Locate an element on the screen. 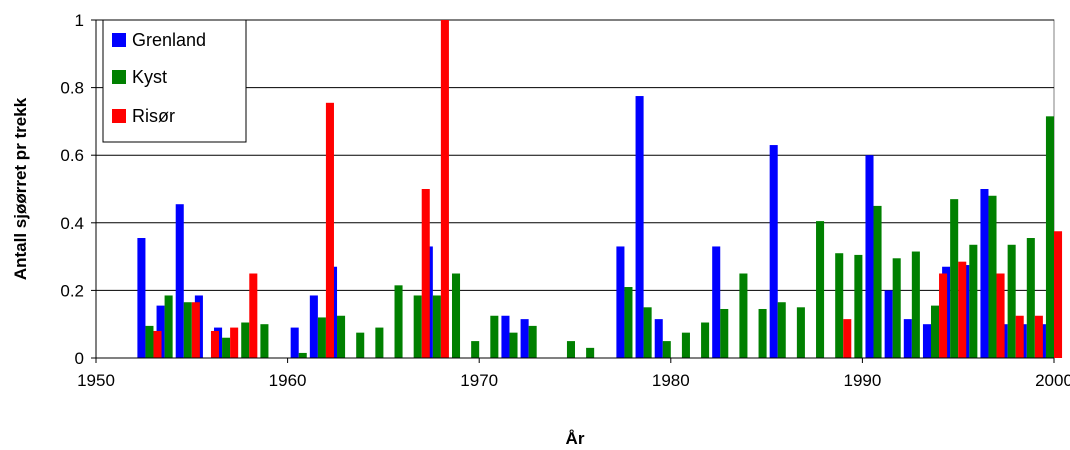 The height and width of the screenshot is (450, 1070). y-tick-label: 0.2 is located at coordinates (72, 290).